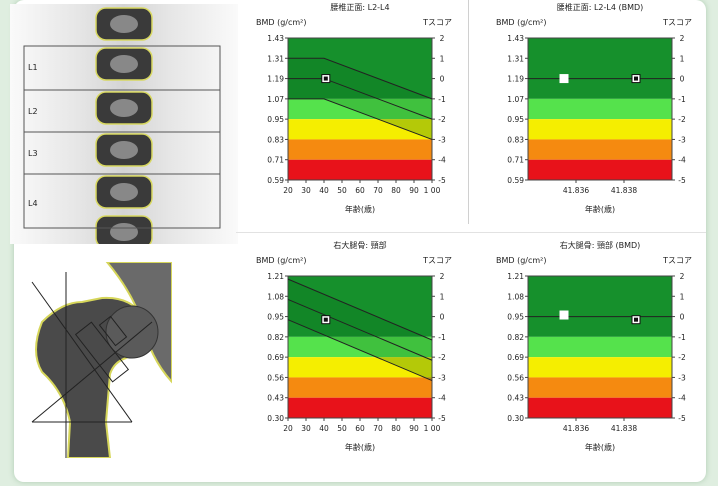 The height and width of the screenshot is (486, 718). Describe the element at coordinates (471, 232) in the screenshot. I see `row-divider` at that location.